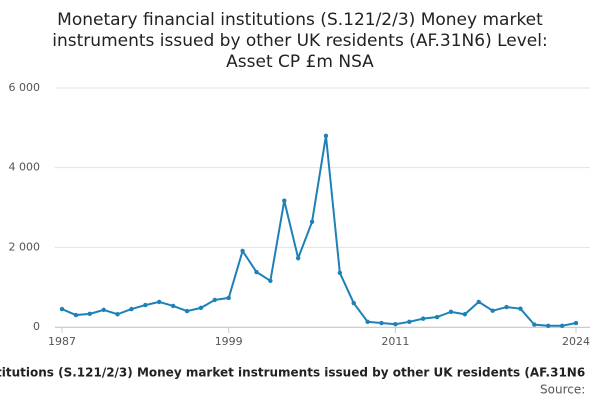 This screenshot has width=600, height=400. What do you see at coordinates (395, 341) in the screenshot?
I see `x-tick-label: 2011` at bounding box center [395, 341].